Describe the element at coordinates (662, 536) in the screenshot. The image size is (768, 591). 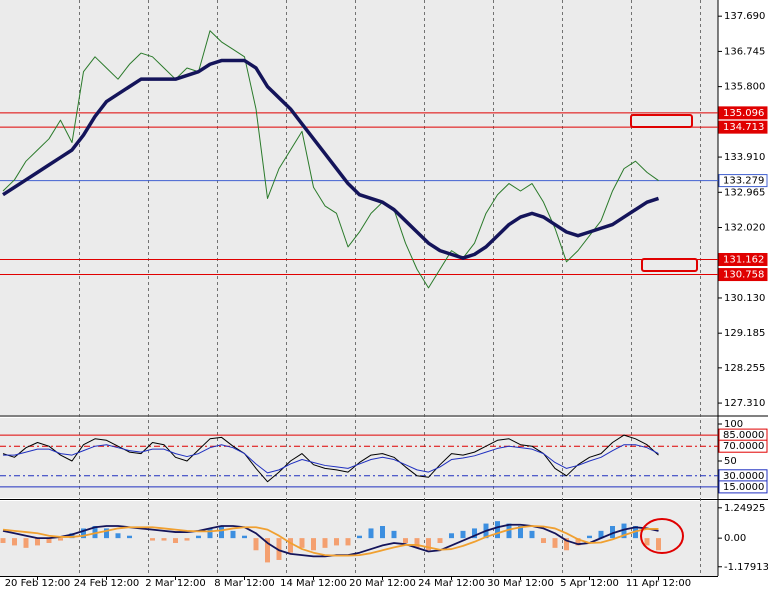
I see `annotation-circle` at that location.